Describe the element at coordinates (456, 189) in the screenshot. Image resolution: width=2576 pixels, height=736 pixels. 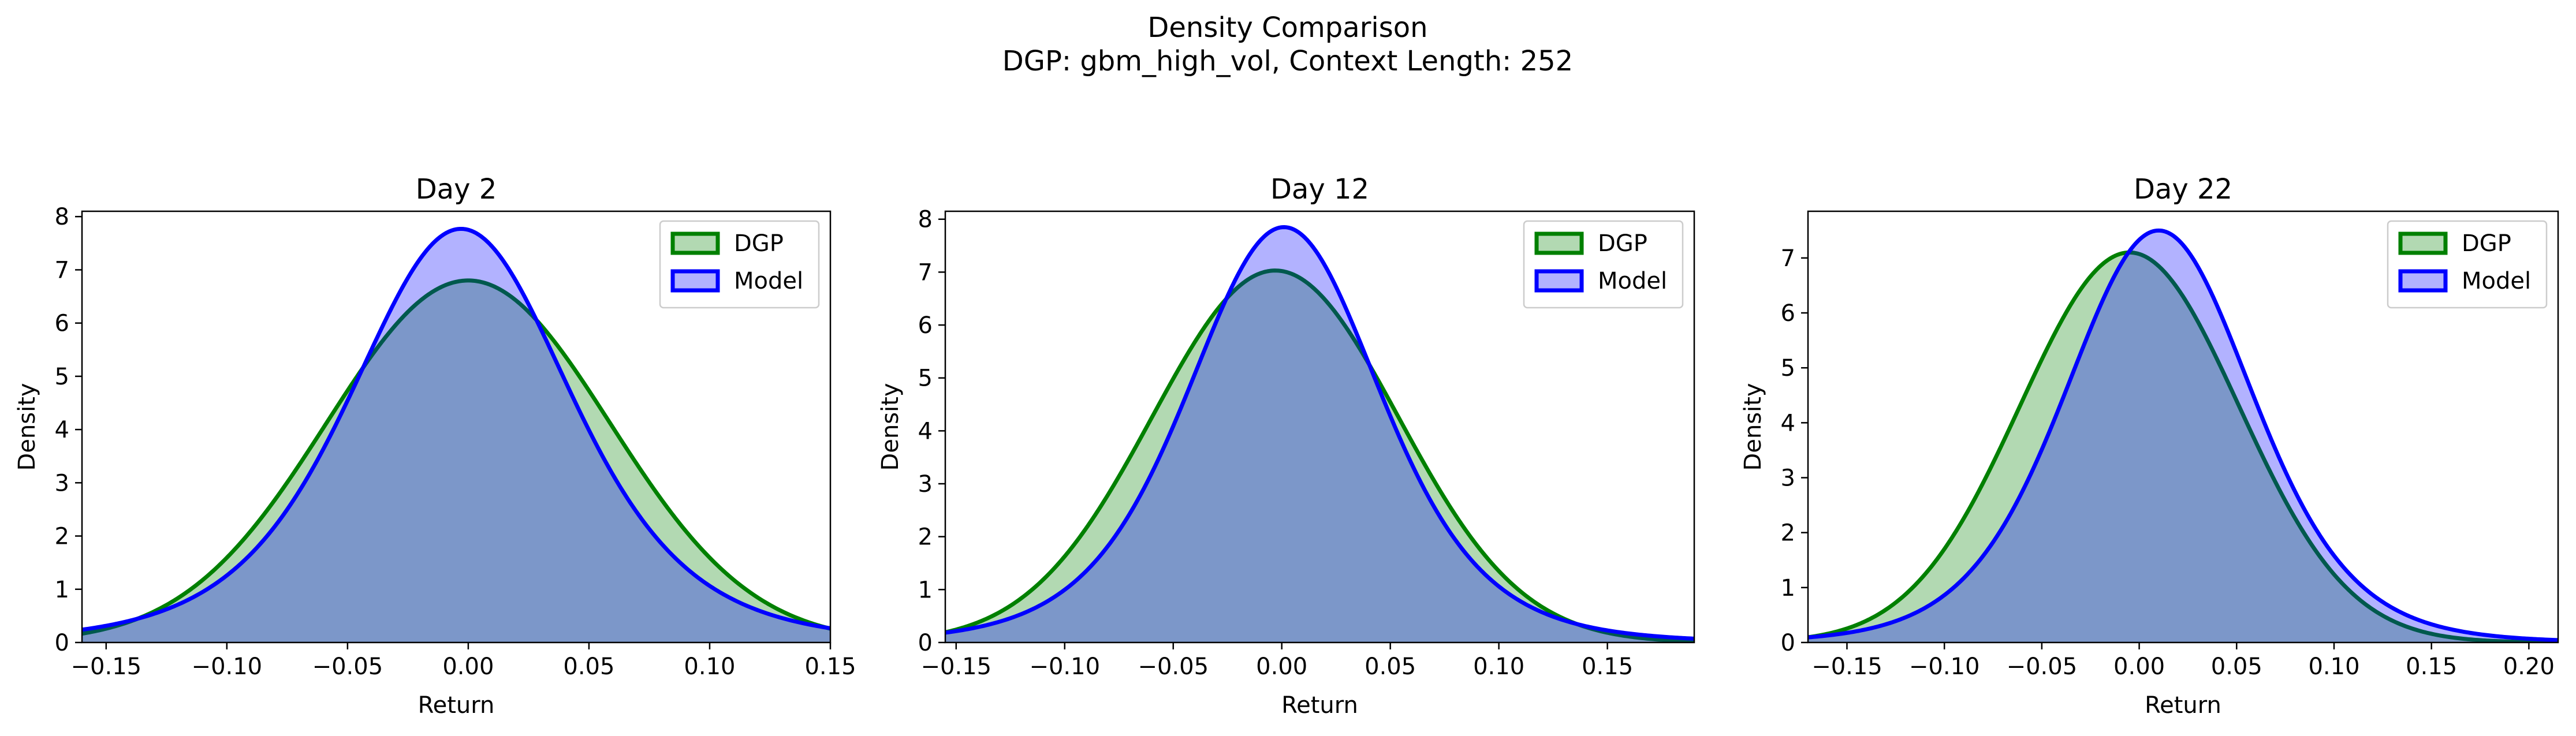
I see `panel-title: Day 2` at that location.